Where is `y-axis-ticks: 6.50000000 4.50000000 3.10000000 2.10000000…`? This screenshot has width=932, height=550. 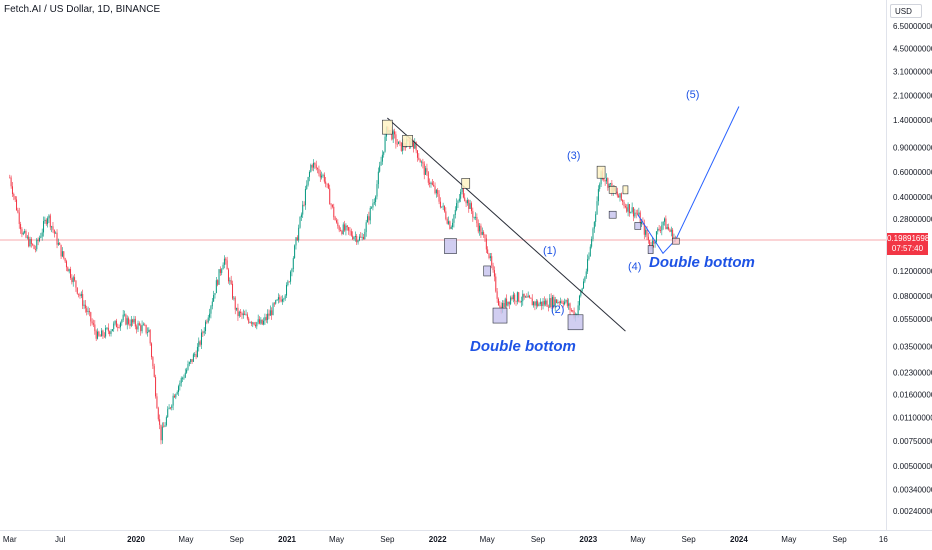
y-axis-ticks: 6.50000000 4.50000000 3.10000000 2.10000000… is located at coordinates (912, 269).